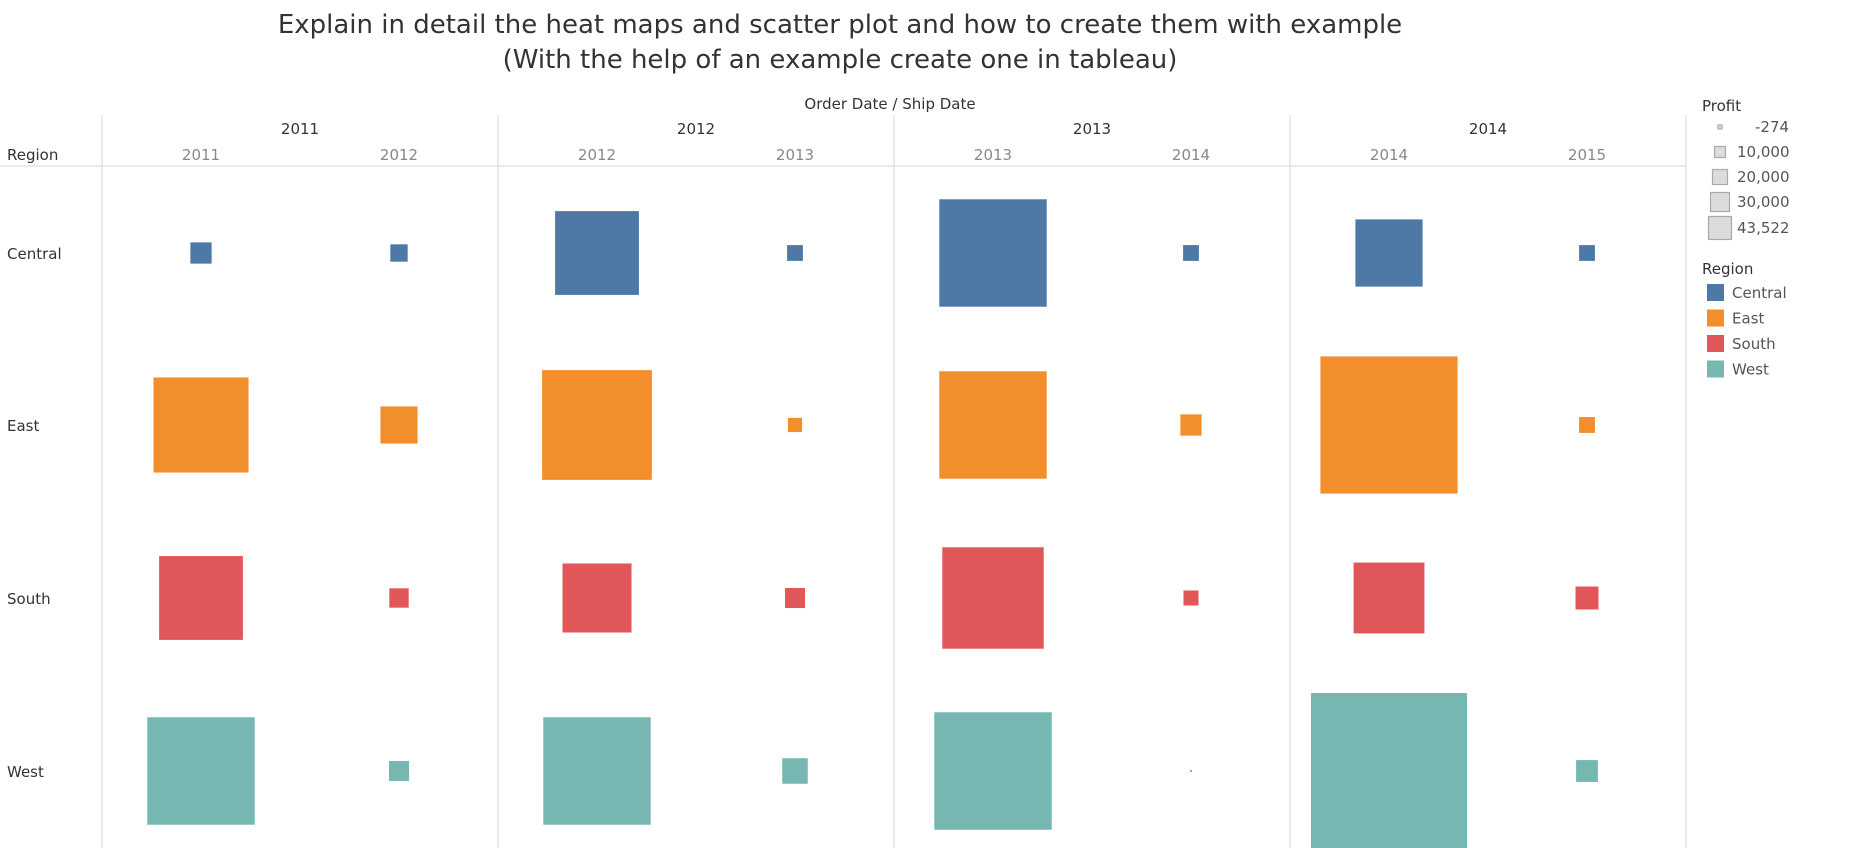  I want to click on region-row-label: Central, so click(34, 254).